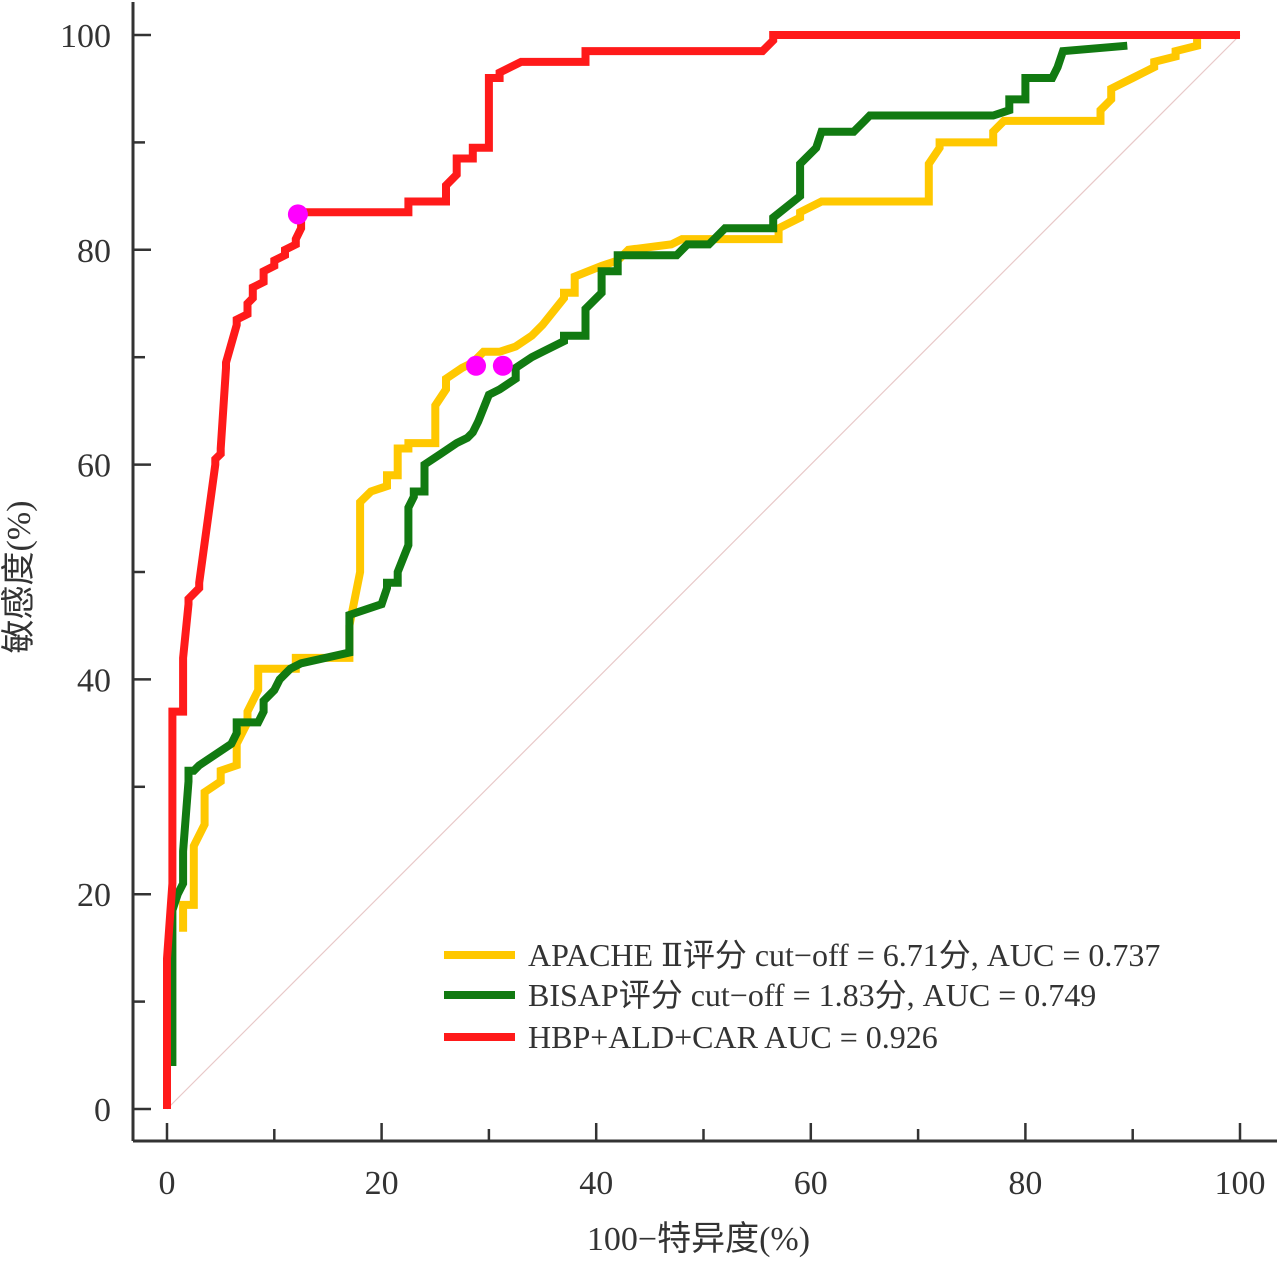  Describe the element at coordinates (85, 36) in the screenshot. I see `y-tick-label: 100` at that location.